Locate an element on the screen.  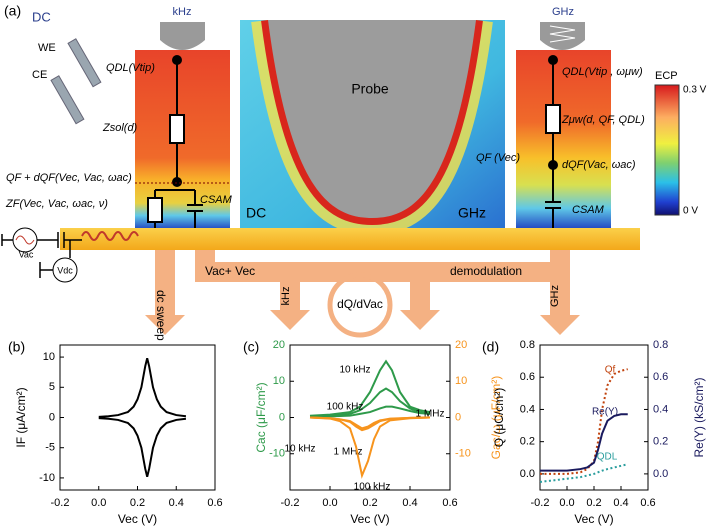
qf-right: QF (Vec) is located at coordinates (498, 158).